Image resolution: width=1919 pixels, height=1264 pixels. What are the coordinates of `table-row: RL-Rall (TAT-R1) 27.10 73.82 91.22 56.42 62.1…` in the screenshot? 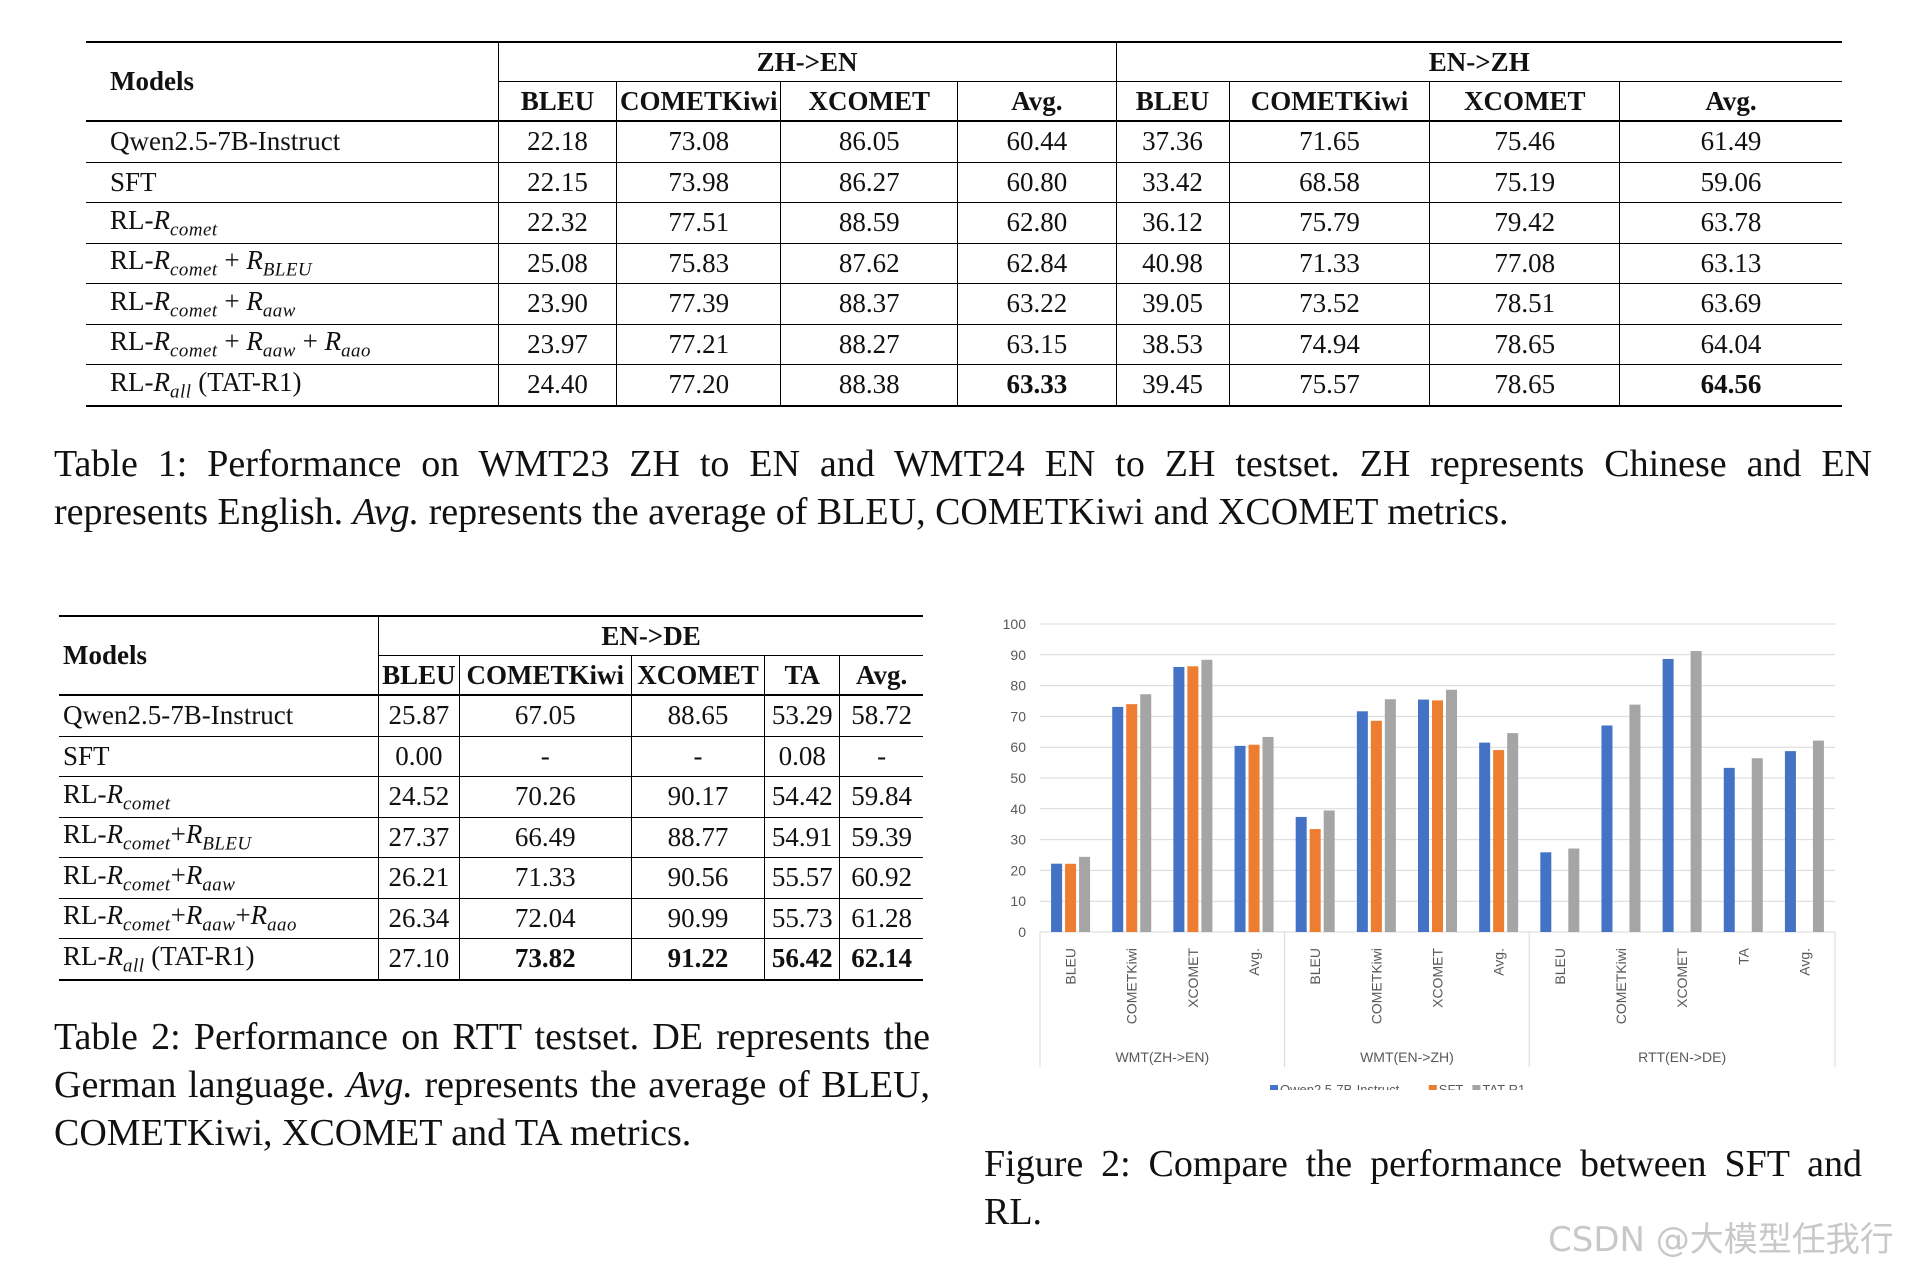 It's located at (491, 959).